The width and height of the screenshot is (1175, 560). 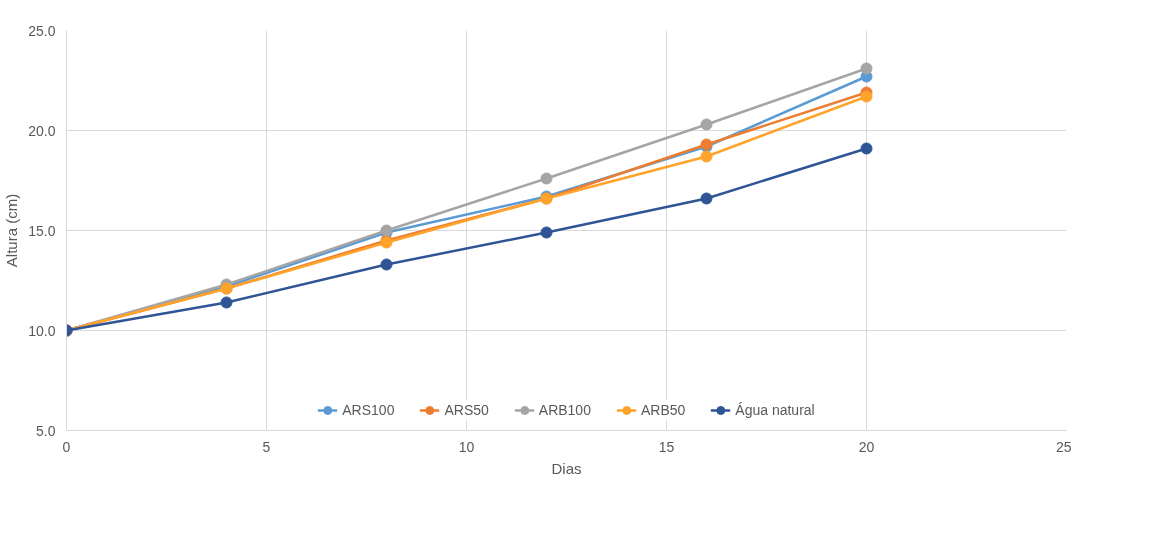 What do you see at coordinates (866, 446) in the screenshot?
I see `x-tick-label: 20` at bounding box center [866, 446].